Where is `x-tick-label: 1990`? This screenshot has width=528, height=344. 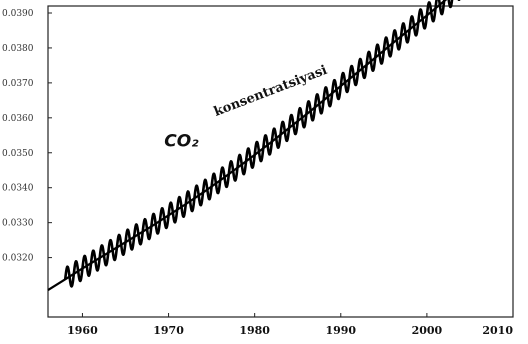 x-tick-label: 1990 is located at coordinates (340, 330).